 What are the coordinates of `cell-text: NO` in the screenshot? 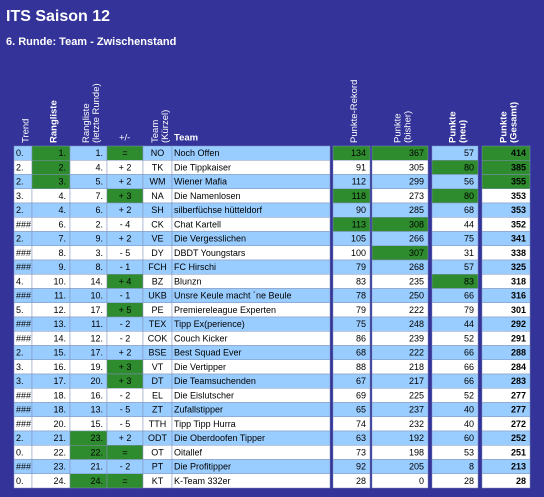 It's located at (158, 153).